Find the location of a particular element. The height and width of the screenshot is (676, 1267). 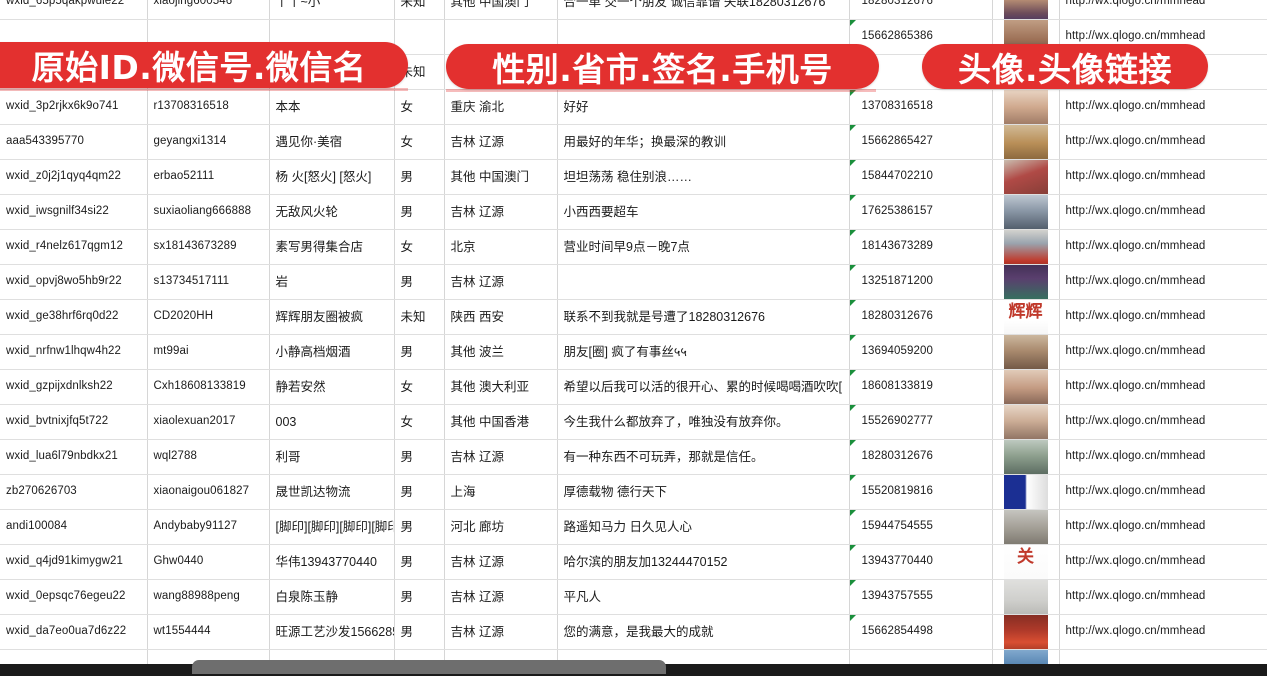

cell-gender: 未知 is located at coordinates (419, 317).